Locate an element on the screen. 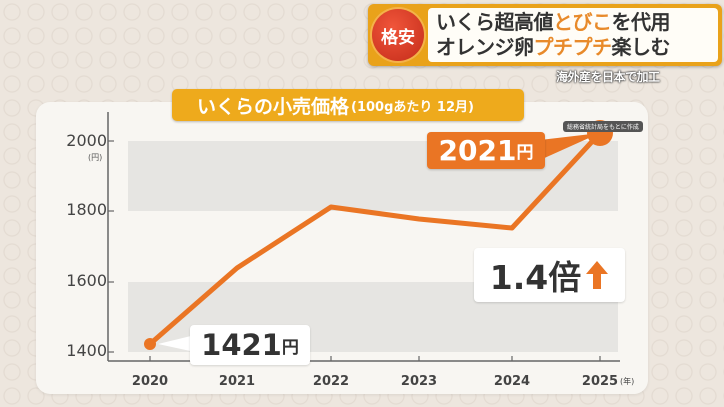  y-tick-label: 1800 is located at coordinates (86, 209).